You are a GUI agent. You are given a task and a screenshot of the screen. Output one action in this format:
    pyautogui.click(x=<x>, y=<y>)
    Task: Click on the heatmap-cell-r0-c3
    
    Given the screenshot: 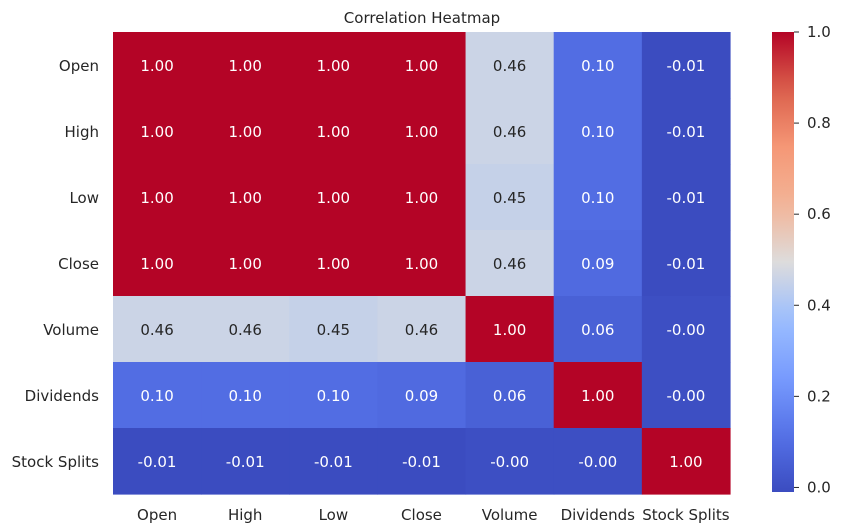 What is the action you would take?
    pyautogui.click(x=422, y=65)
    